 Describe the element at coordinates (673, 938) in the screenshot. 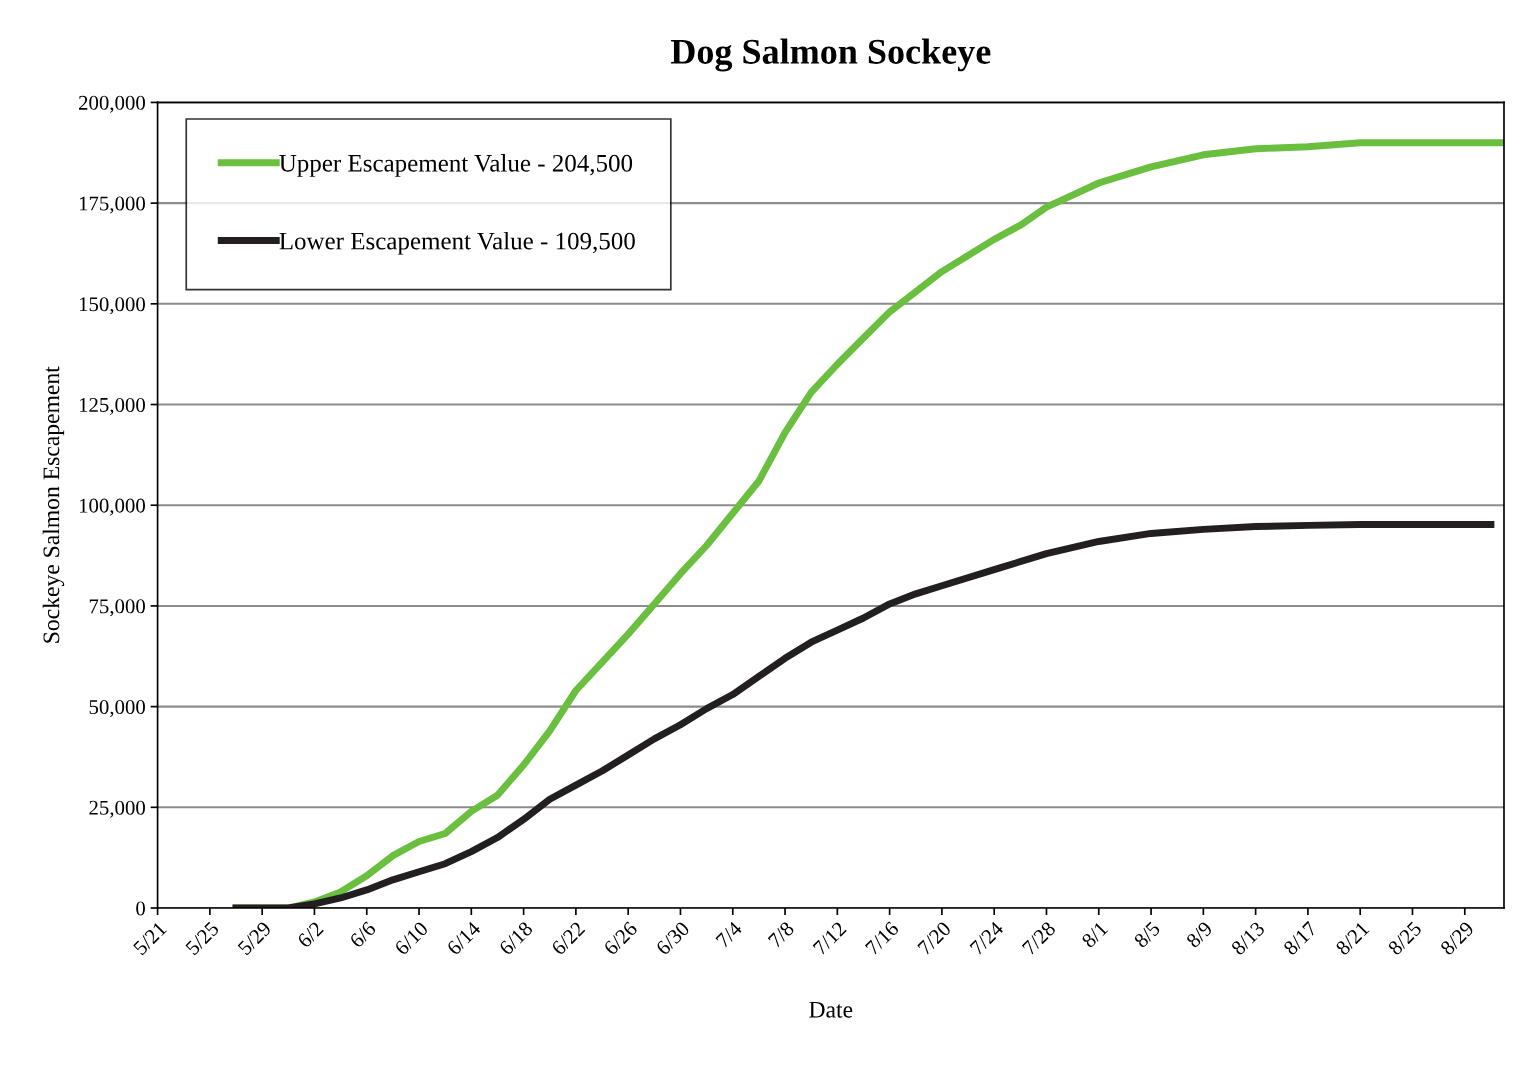

I see `x-tick-label: 6/30` at that location.